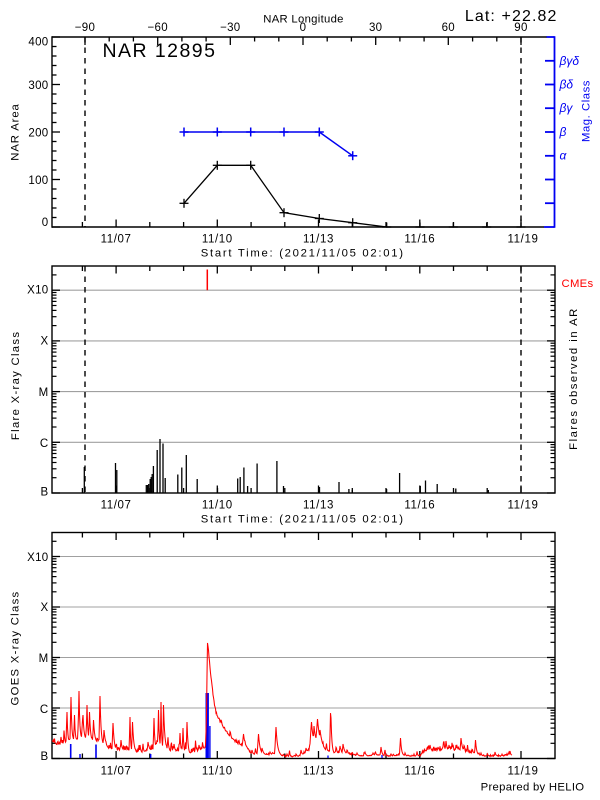 Image resolution: width=600 pixels, height=800 pixels. I want to click on svg-text: 100, so click(38, 181).